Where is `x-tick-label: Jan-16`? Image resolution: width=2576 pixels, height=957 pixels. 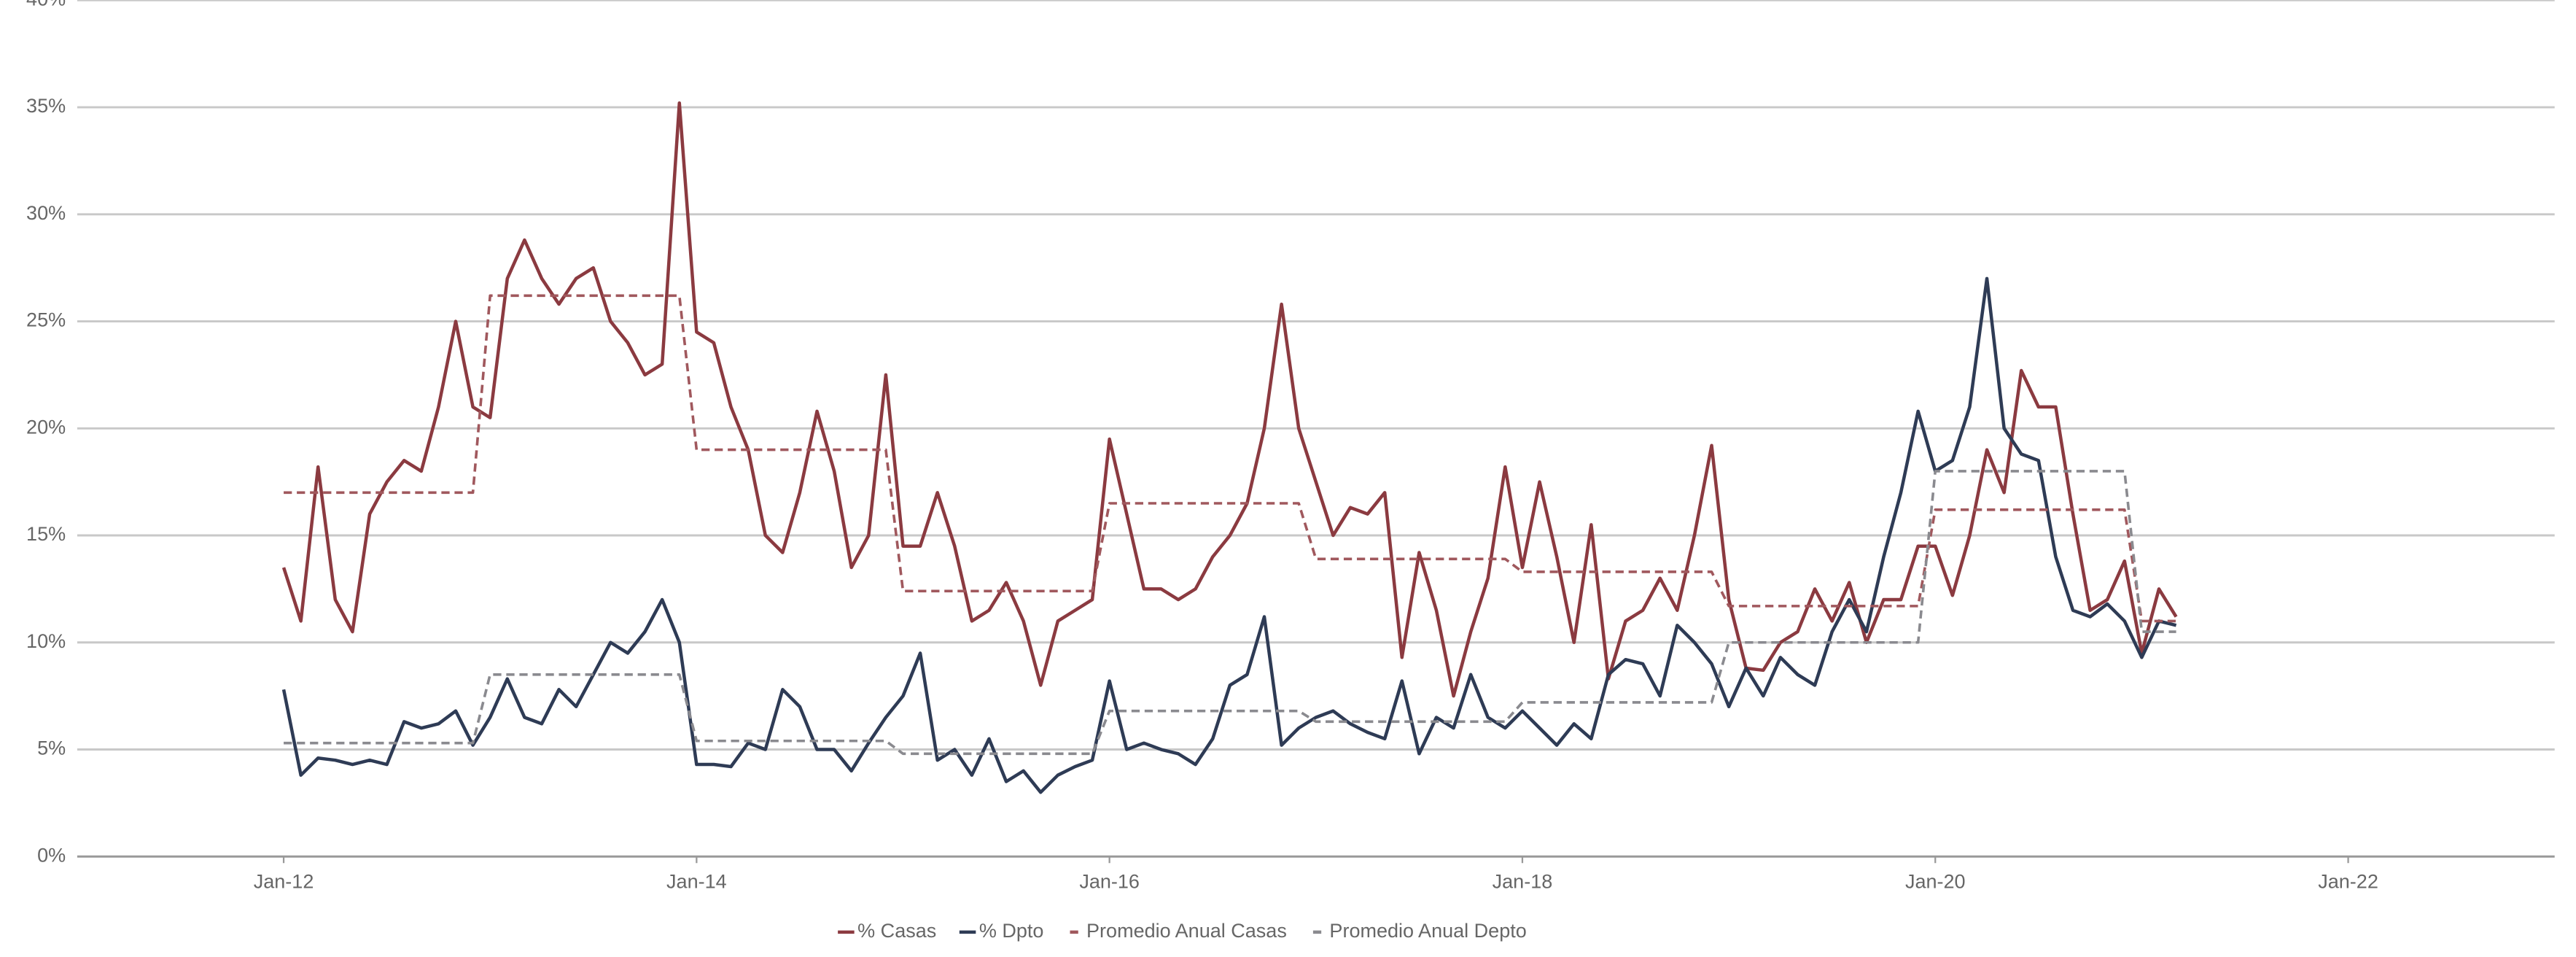
x-tick-label: Jan-16 is located at coordinates (1109, 881).